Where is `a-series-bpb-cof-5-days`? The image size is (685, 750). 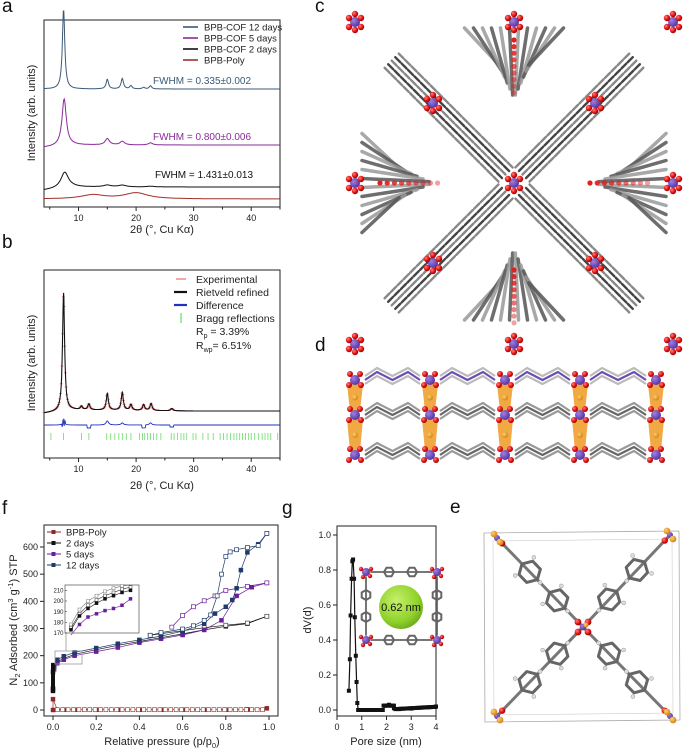
a-series-bpb-cof-5-days is located at coordinates (161, 122).